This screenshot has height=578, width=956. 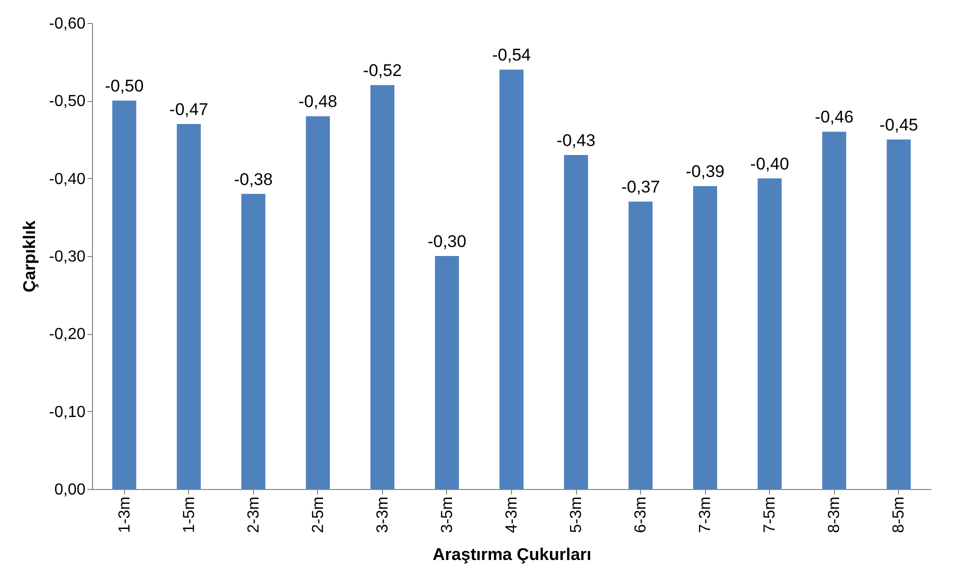 I want to click on data-label: -0,48, so click(x=318, y=102).